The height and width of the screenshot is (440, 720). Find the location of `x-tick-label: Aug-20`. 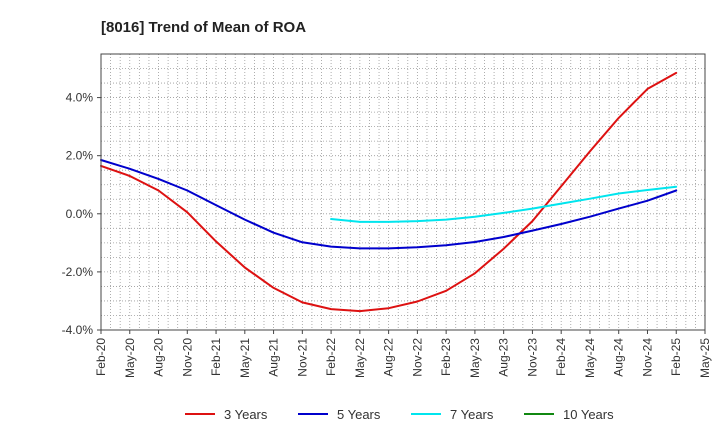

x-tick-label: Aug-20 is located at coordinates (159, 357).